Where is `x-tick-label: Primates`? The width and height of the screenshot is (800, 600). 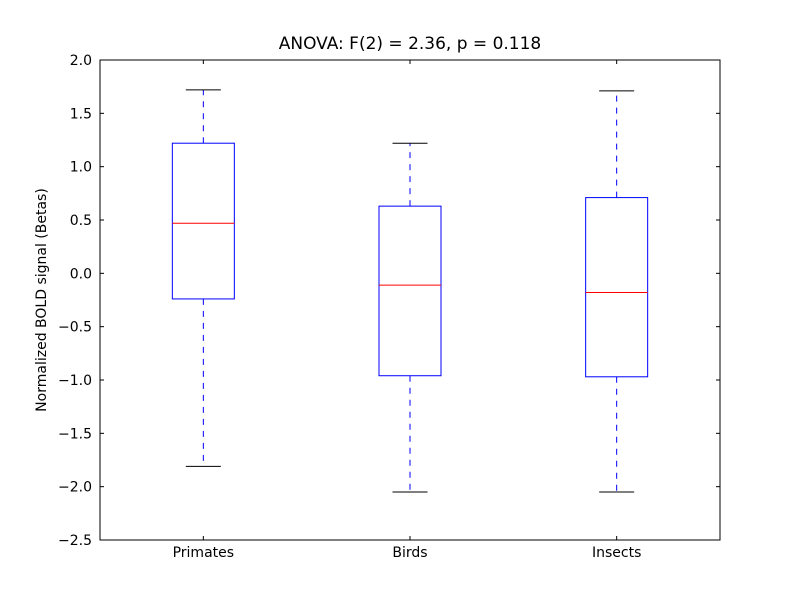 x-tick-label: Primates is located at coordinates (203, 553).